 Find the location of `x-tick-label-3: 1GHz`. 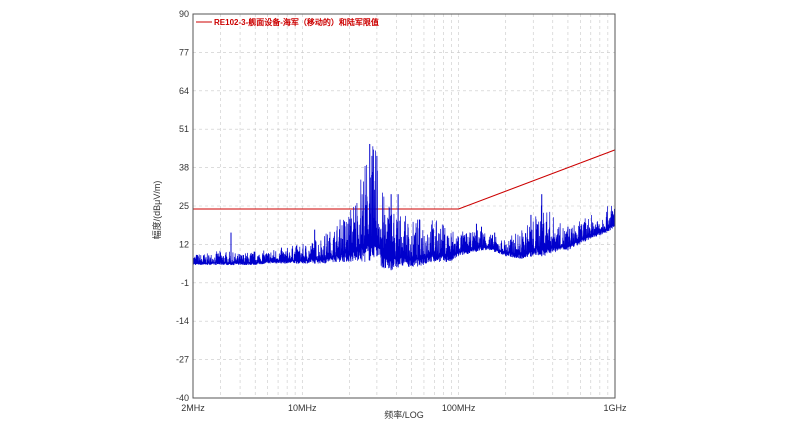

x-tick-label-3: 1GHz is located at coordinates (615, 408).